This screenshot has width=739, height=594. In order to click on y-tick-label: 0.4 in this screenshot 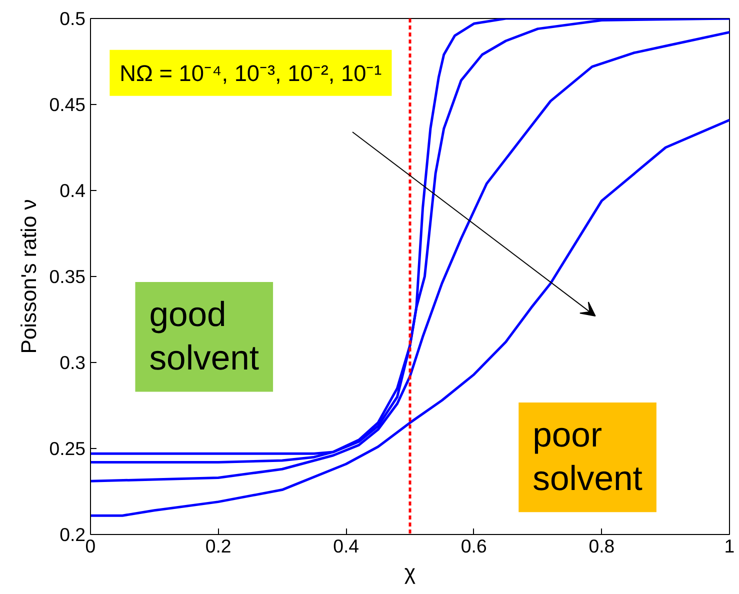, I will do `click(73, 190)`.